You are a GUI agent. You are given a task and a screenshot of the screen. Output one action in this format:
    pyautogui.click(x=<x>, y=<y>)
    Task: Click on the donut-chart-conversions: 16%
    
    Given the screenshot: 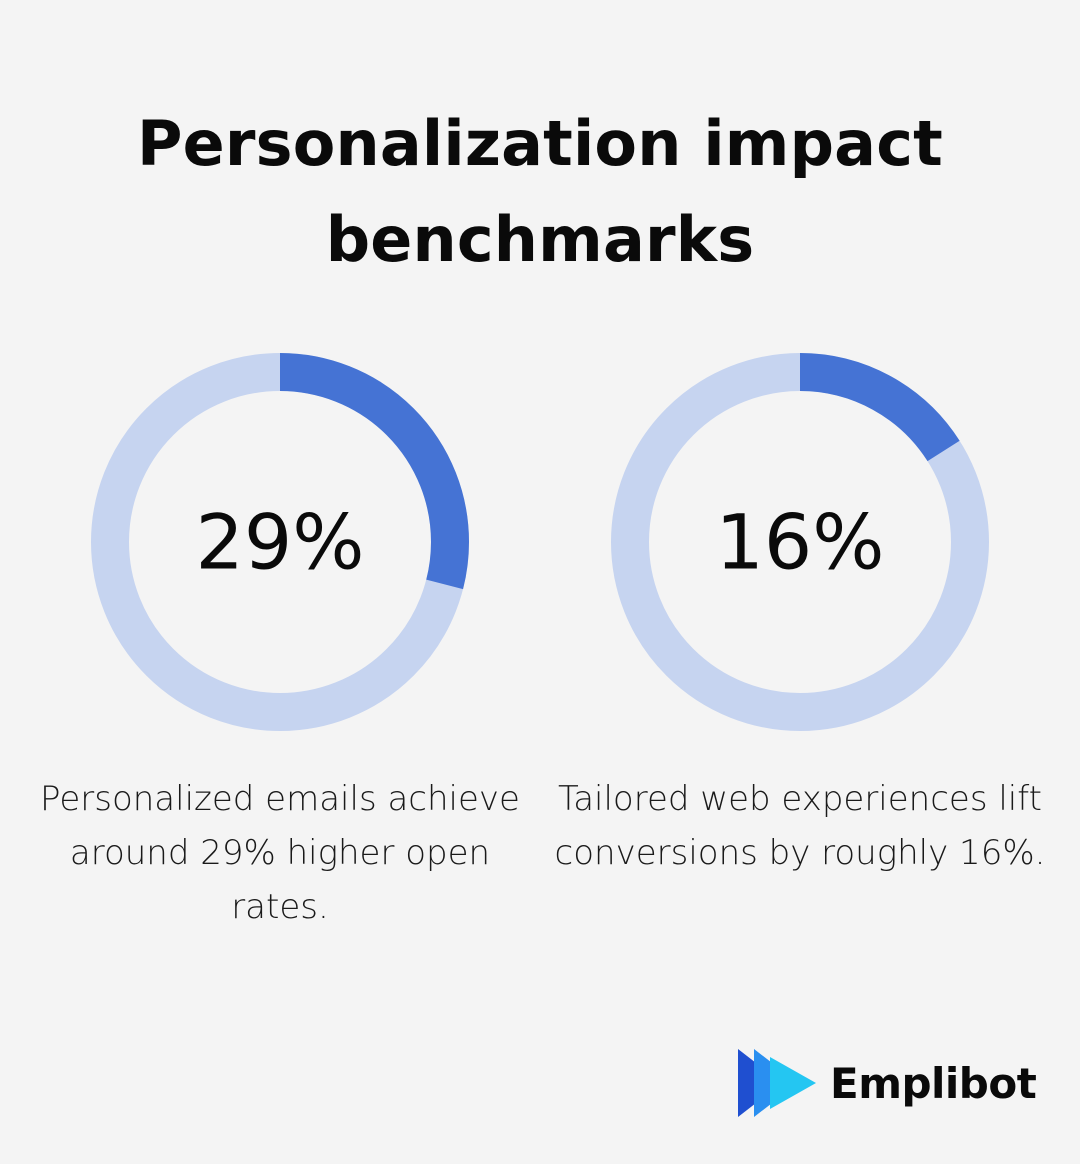 What is the action you would take?
    pyautogui.click(x=800, y=542)
    